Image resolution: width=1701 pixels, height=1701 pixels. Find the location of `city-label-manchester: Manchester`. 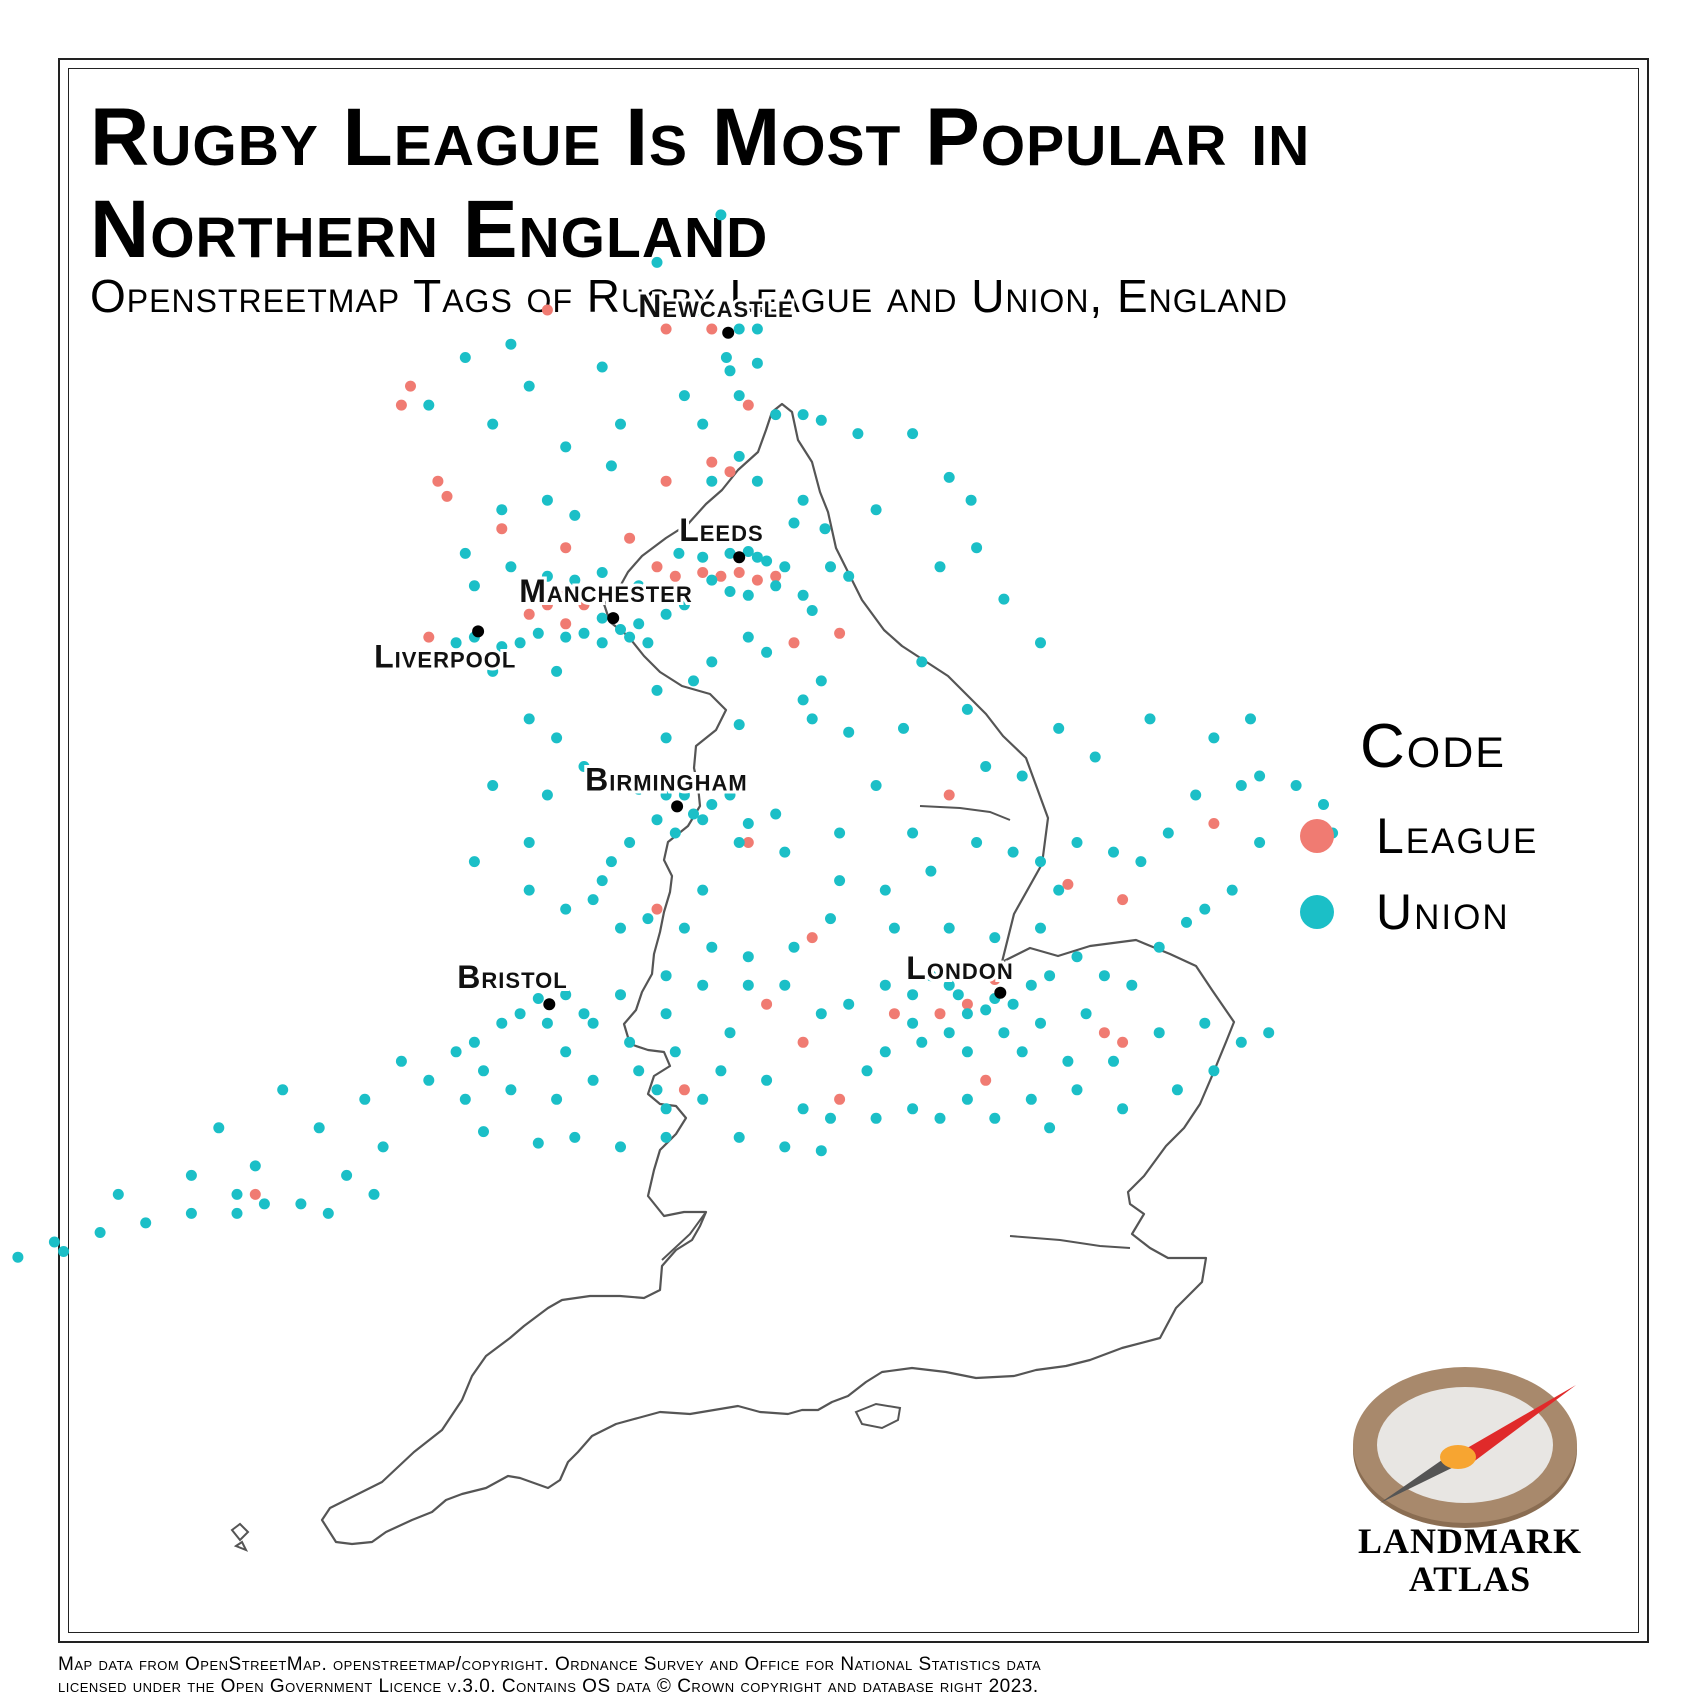

city-label-manchester: Manchester is located at coordinates (606, 591).